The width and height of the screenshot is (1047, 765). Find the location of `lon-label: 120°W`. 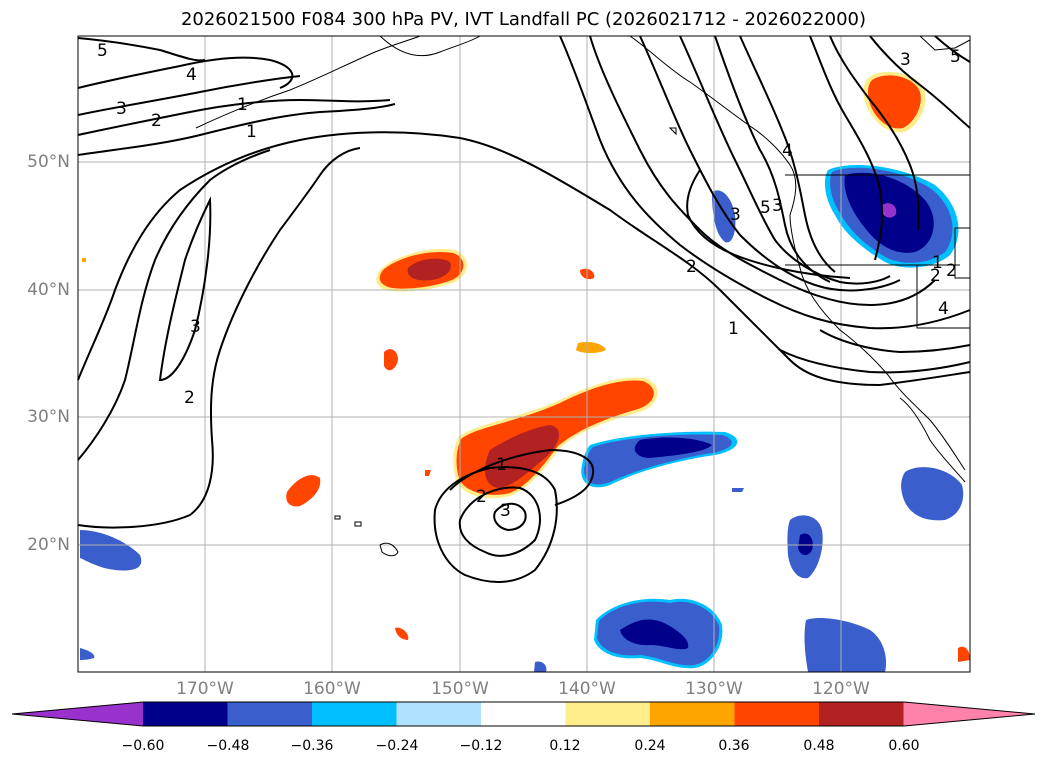

lon-label: 120°W is located at coordinates (841, 689).